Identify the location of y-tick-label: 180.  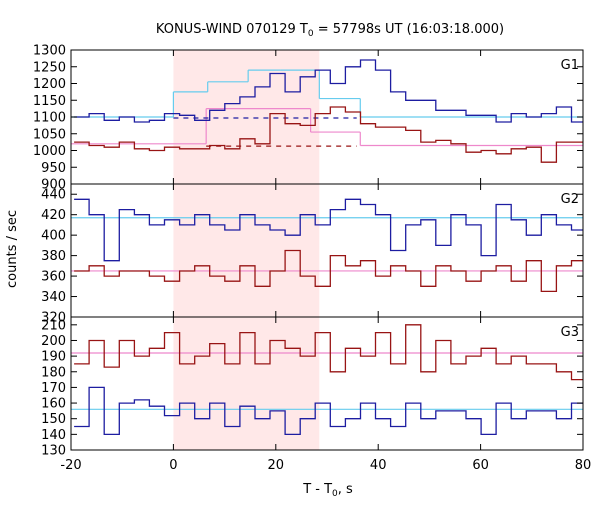
(53, 372).